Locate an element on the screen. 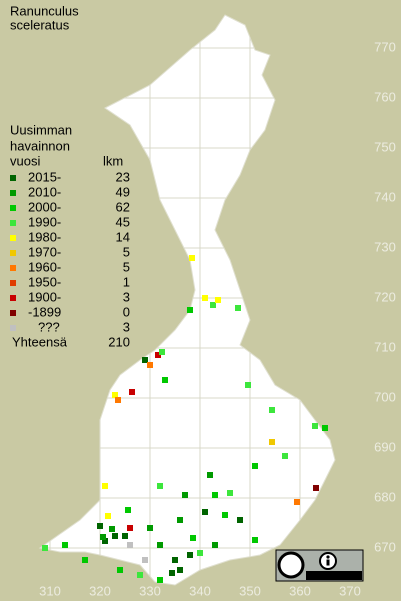  legend-label: 2000- is located at coordinates (44, 206).